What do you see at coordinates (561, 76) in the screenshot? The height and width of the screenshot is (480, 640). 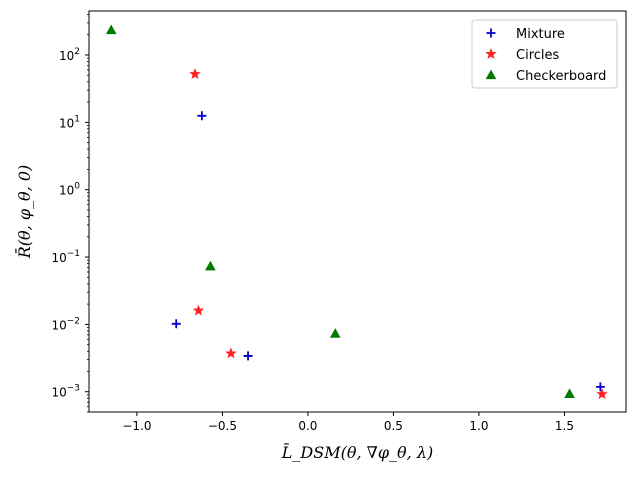 I see `legend-label: Checkerboard` at bounding box center [561, 76].